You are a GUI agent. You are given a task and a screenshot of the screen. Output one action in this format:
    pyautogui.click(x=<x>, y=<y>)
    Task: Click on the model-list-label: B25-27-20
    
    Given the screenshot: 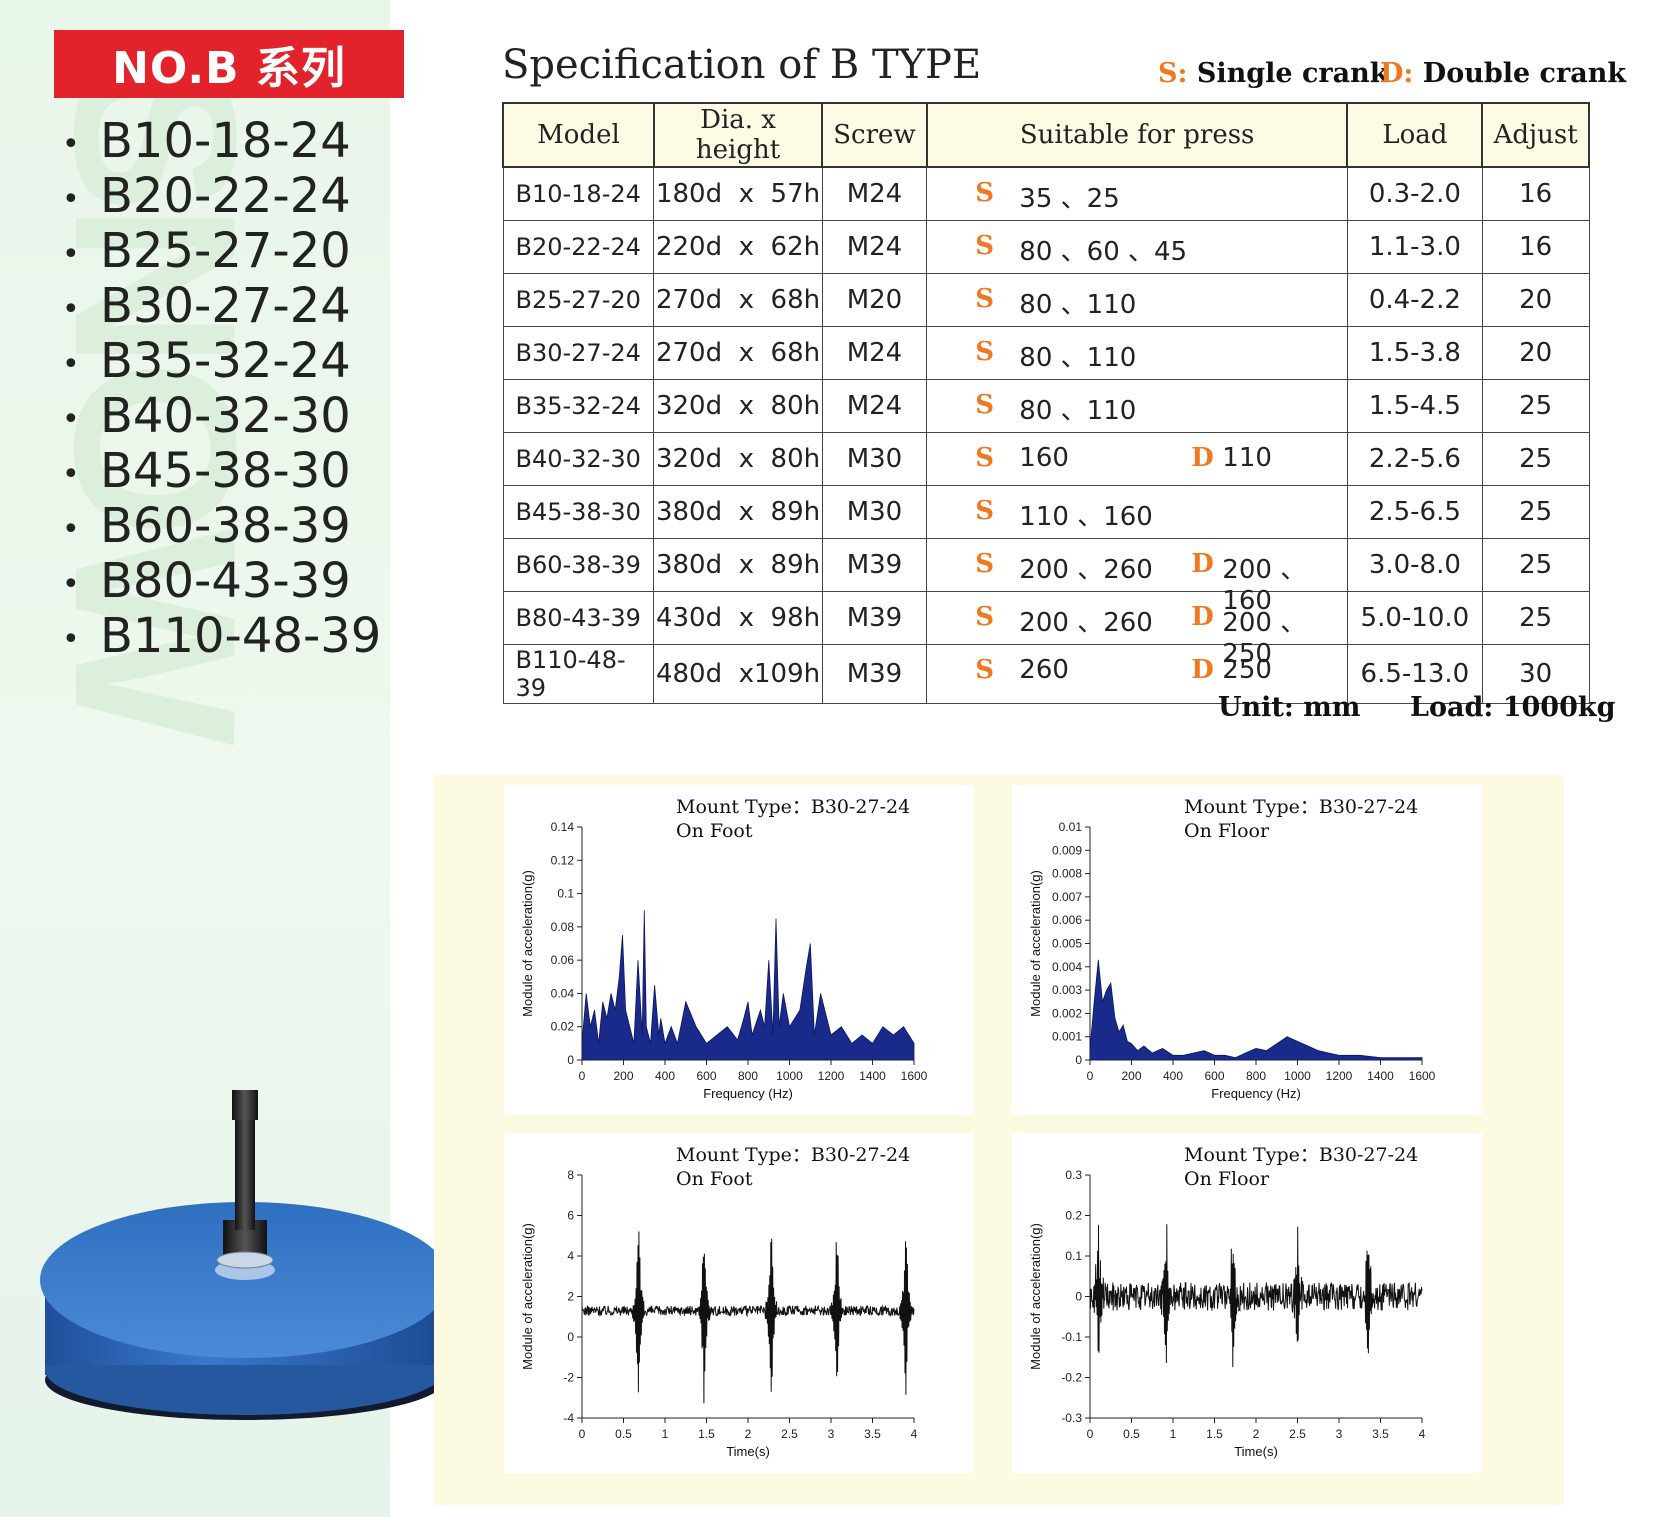 What is the action you would take?
    pyautogui.click(x=225, y=251)
    